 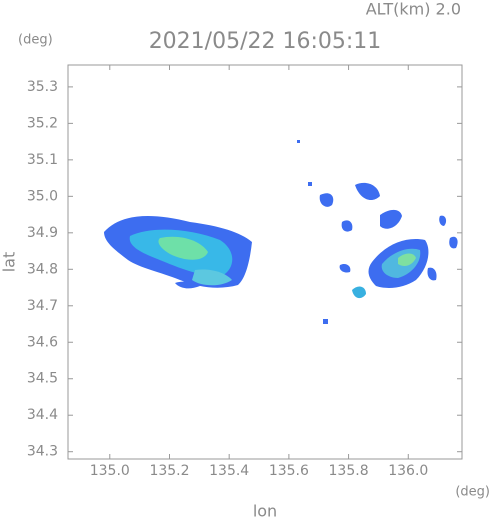 What do you see at coordinates (42, 233) in the screenshot?
I see `y-tick-label: 34.9` at bounding box center [42, 233].